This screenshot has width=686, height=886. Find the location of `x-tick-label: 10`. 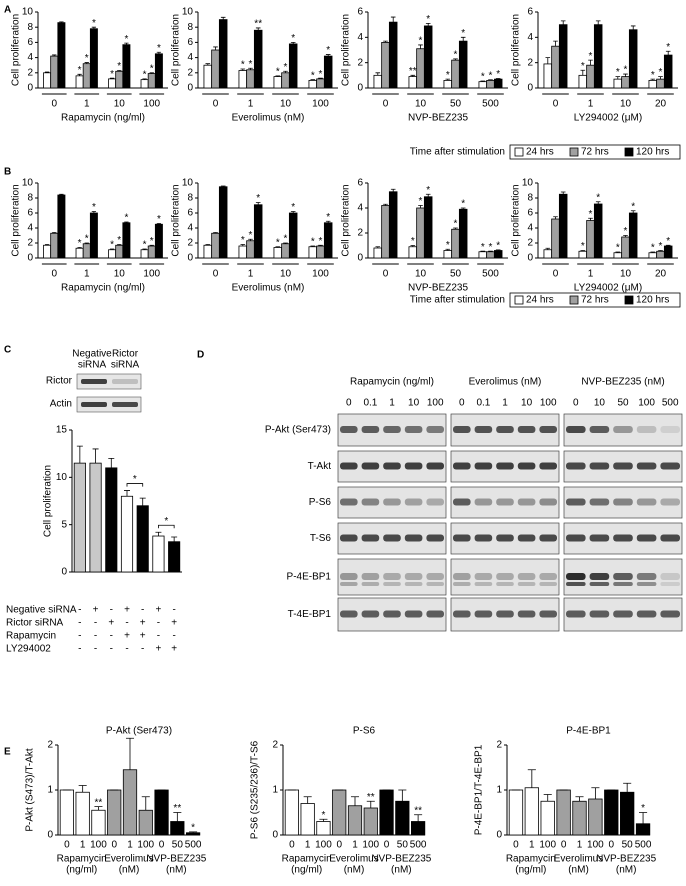

x-tick-label: 10 is located at coordinates (626, 104).